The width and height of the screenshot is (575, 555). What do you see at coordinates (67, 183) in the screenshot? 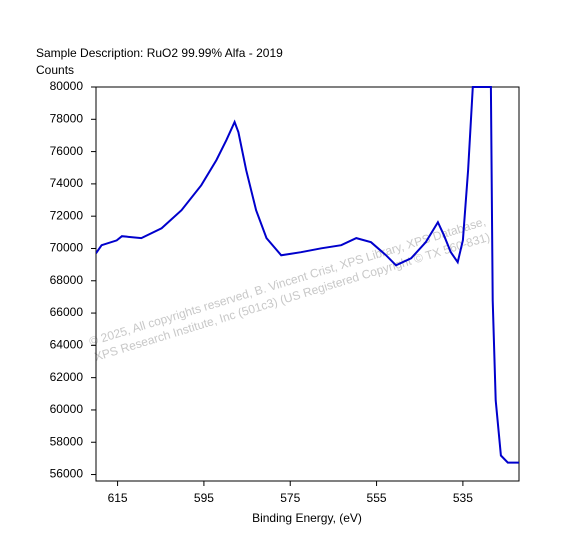
I see `y-tick-label: 74000` at bounding box center [67, 183].